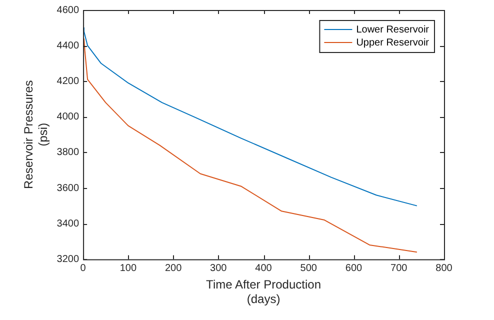  What do you see at coordinates (263, 292) in the screenshot?
I see `x-axis-title: Time After Production (days)` at bounding box center [263, 292].